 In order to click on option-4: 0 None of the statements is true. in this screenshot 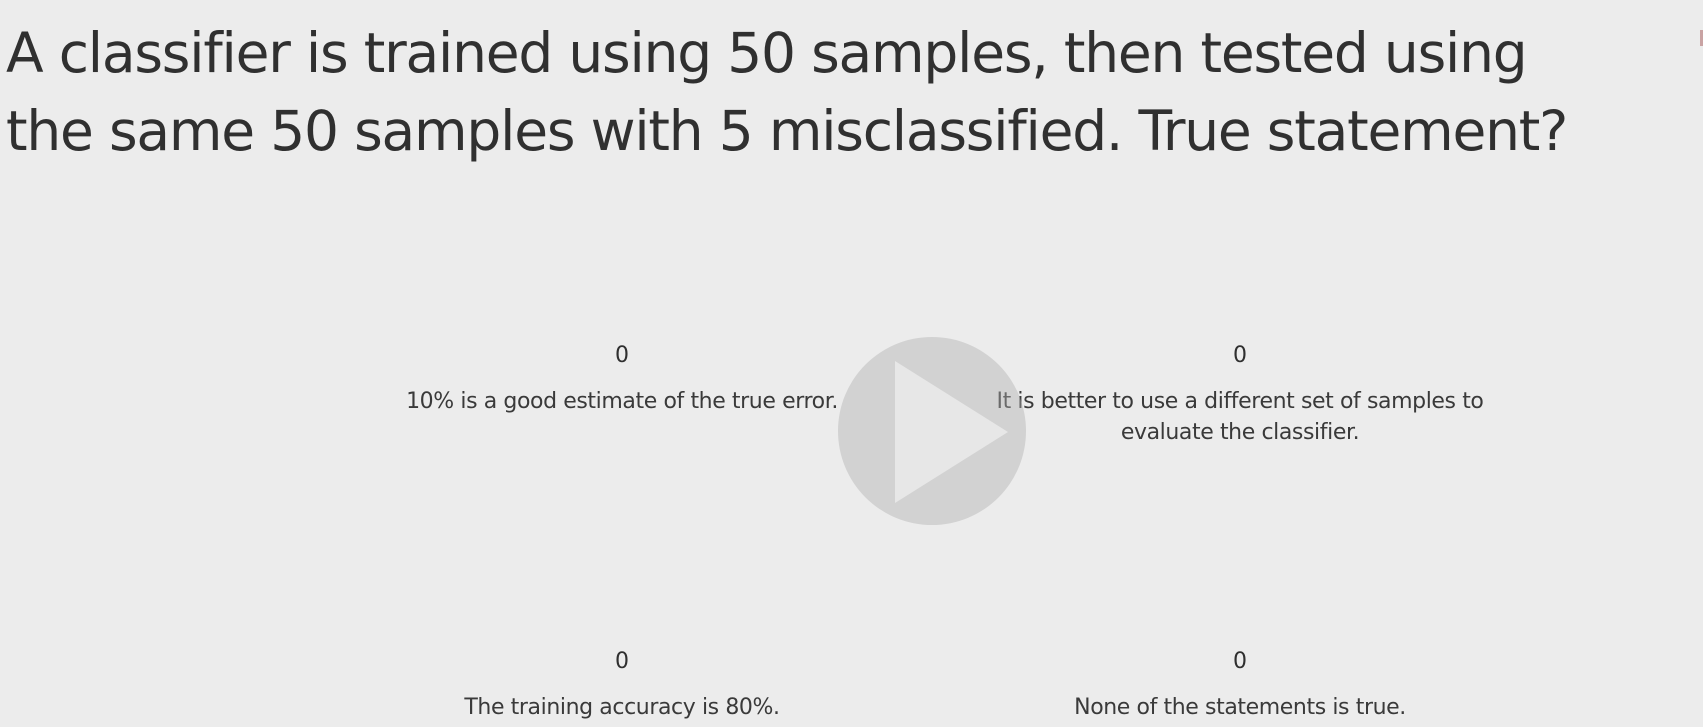, I will do `click(1240, 685)`.